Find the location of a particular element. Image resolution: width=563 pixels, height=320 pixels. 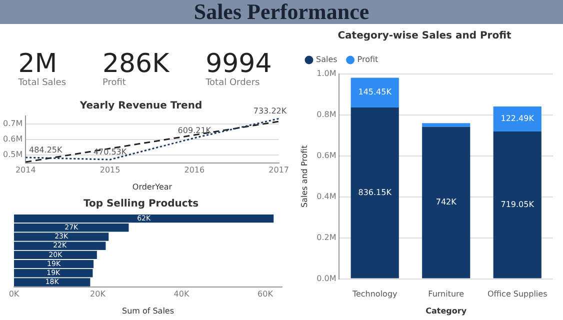

text: Profit is located at coordinates (114, 83).